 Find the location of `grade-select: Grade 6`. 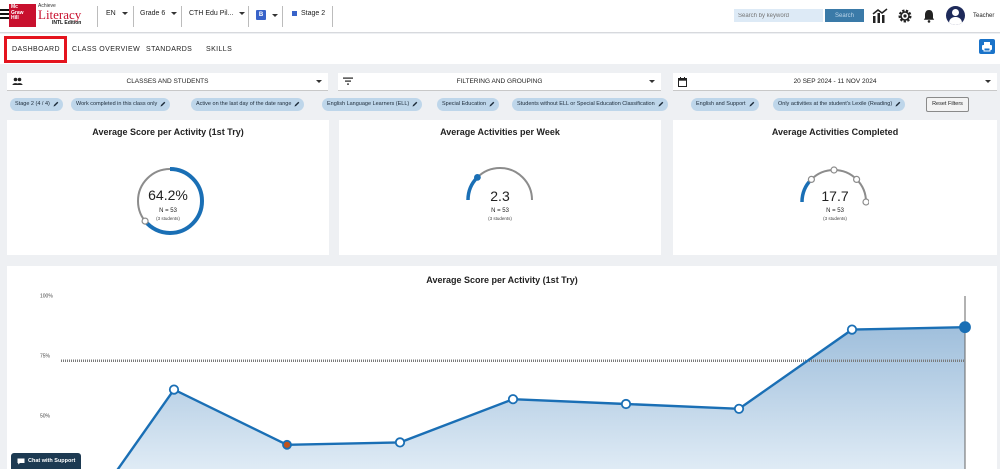

grade-select: Grade 6 is located at coordinates (159, 13).